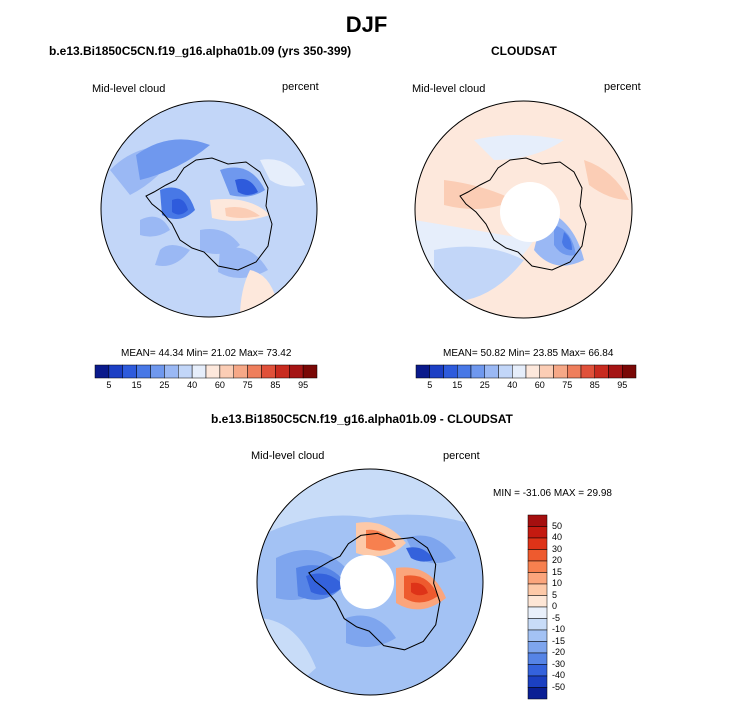  What do you see at coordinates (528, 353) in the screenshot?
I see `panel2-stats: MEAN= 50.82 Min= 23.85 Max= 66.84` at bounding box center [528, 353].